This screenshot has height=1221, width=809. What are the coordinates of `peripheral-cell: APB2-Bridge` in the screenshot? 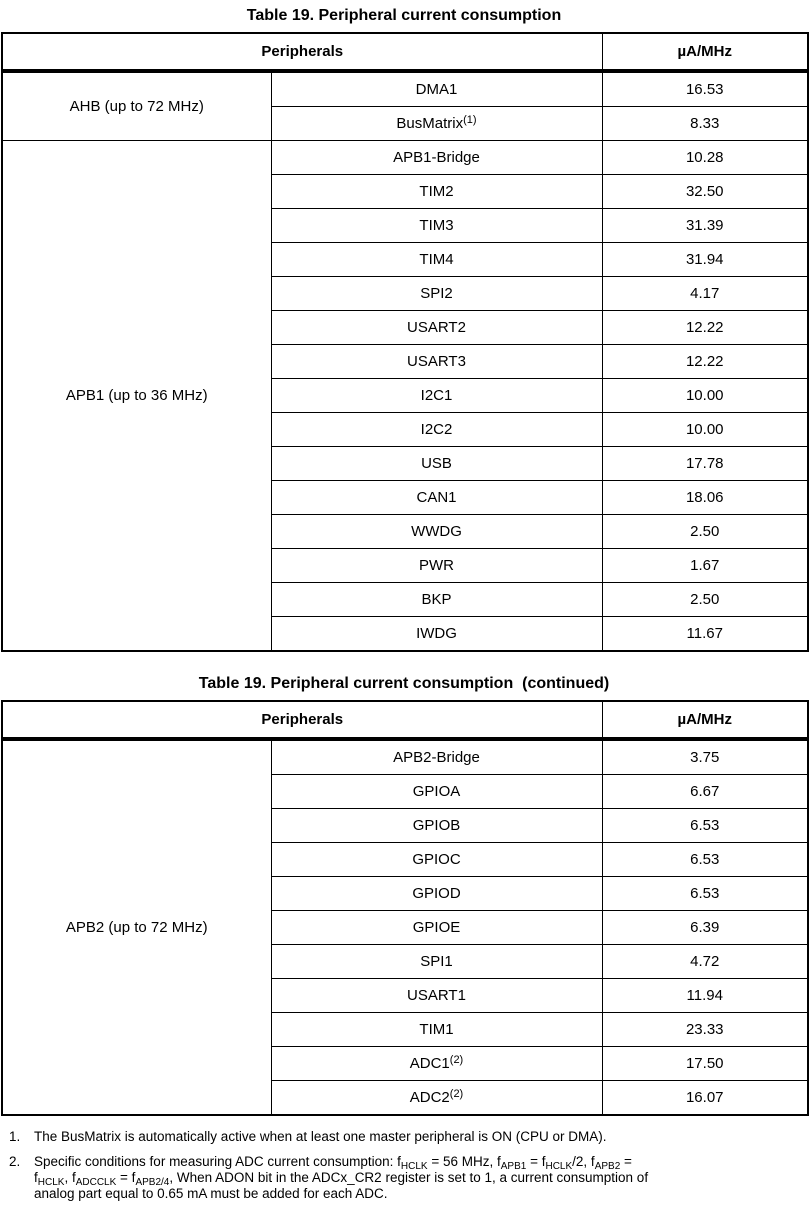 It's located at (436, 756).